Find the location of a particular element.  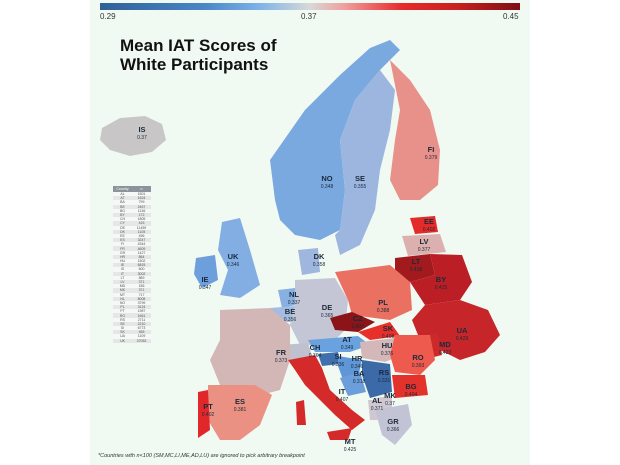

table-row: ES 3247 is located at coordinates (132, 240).